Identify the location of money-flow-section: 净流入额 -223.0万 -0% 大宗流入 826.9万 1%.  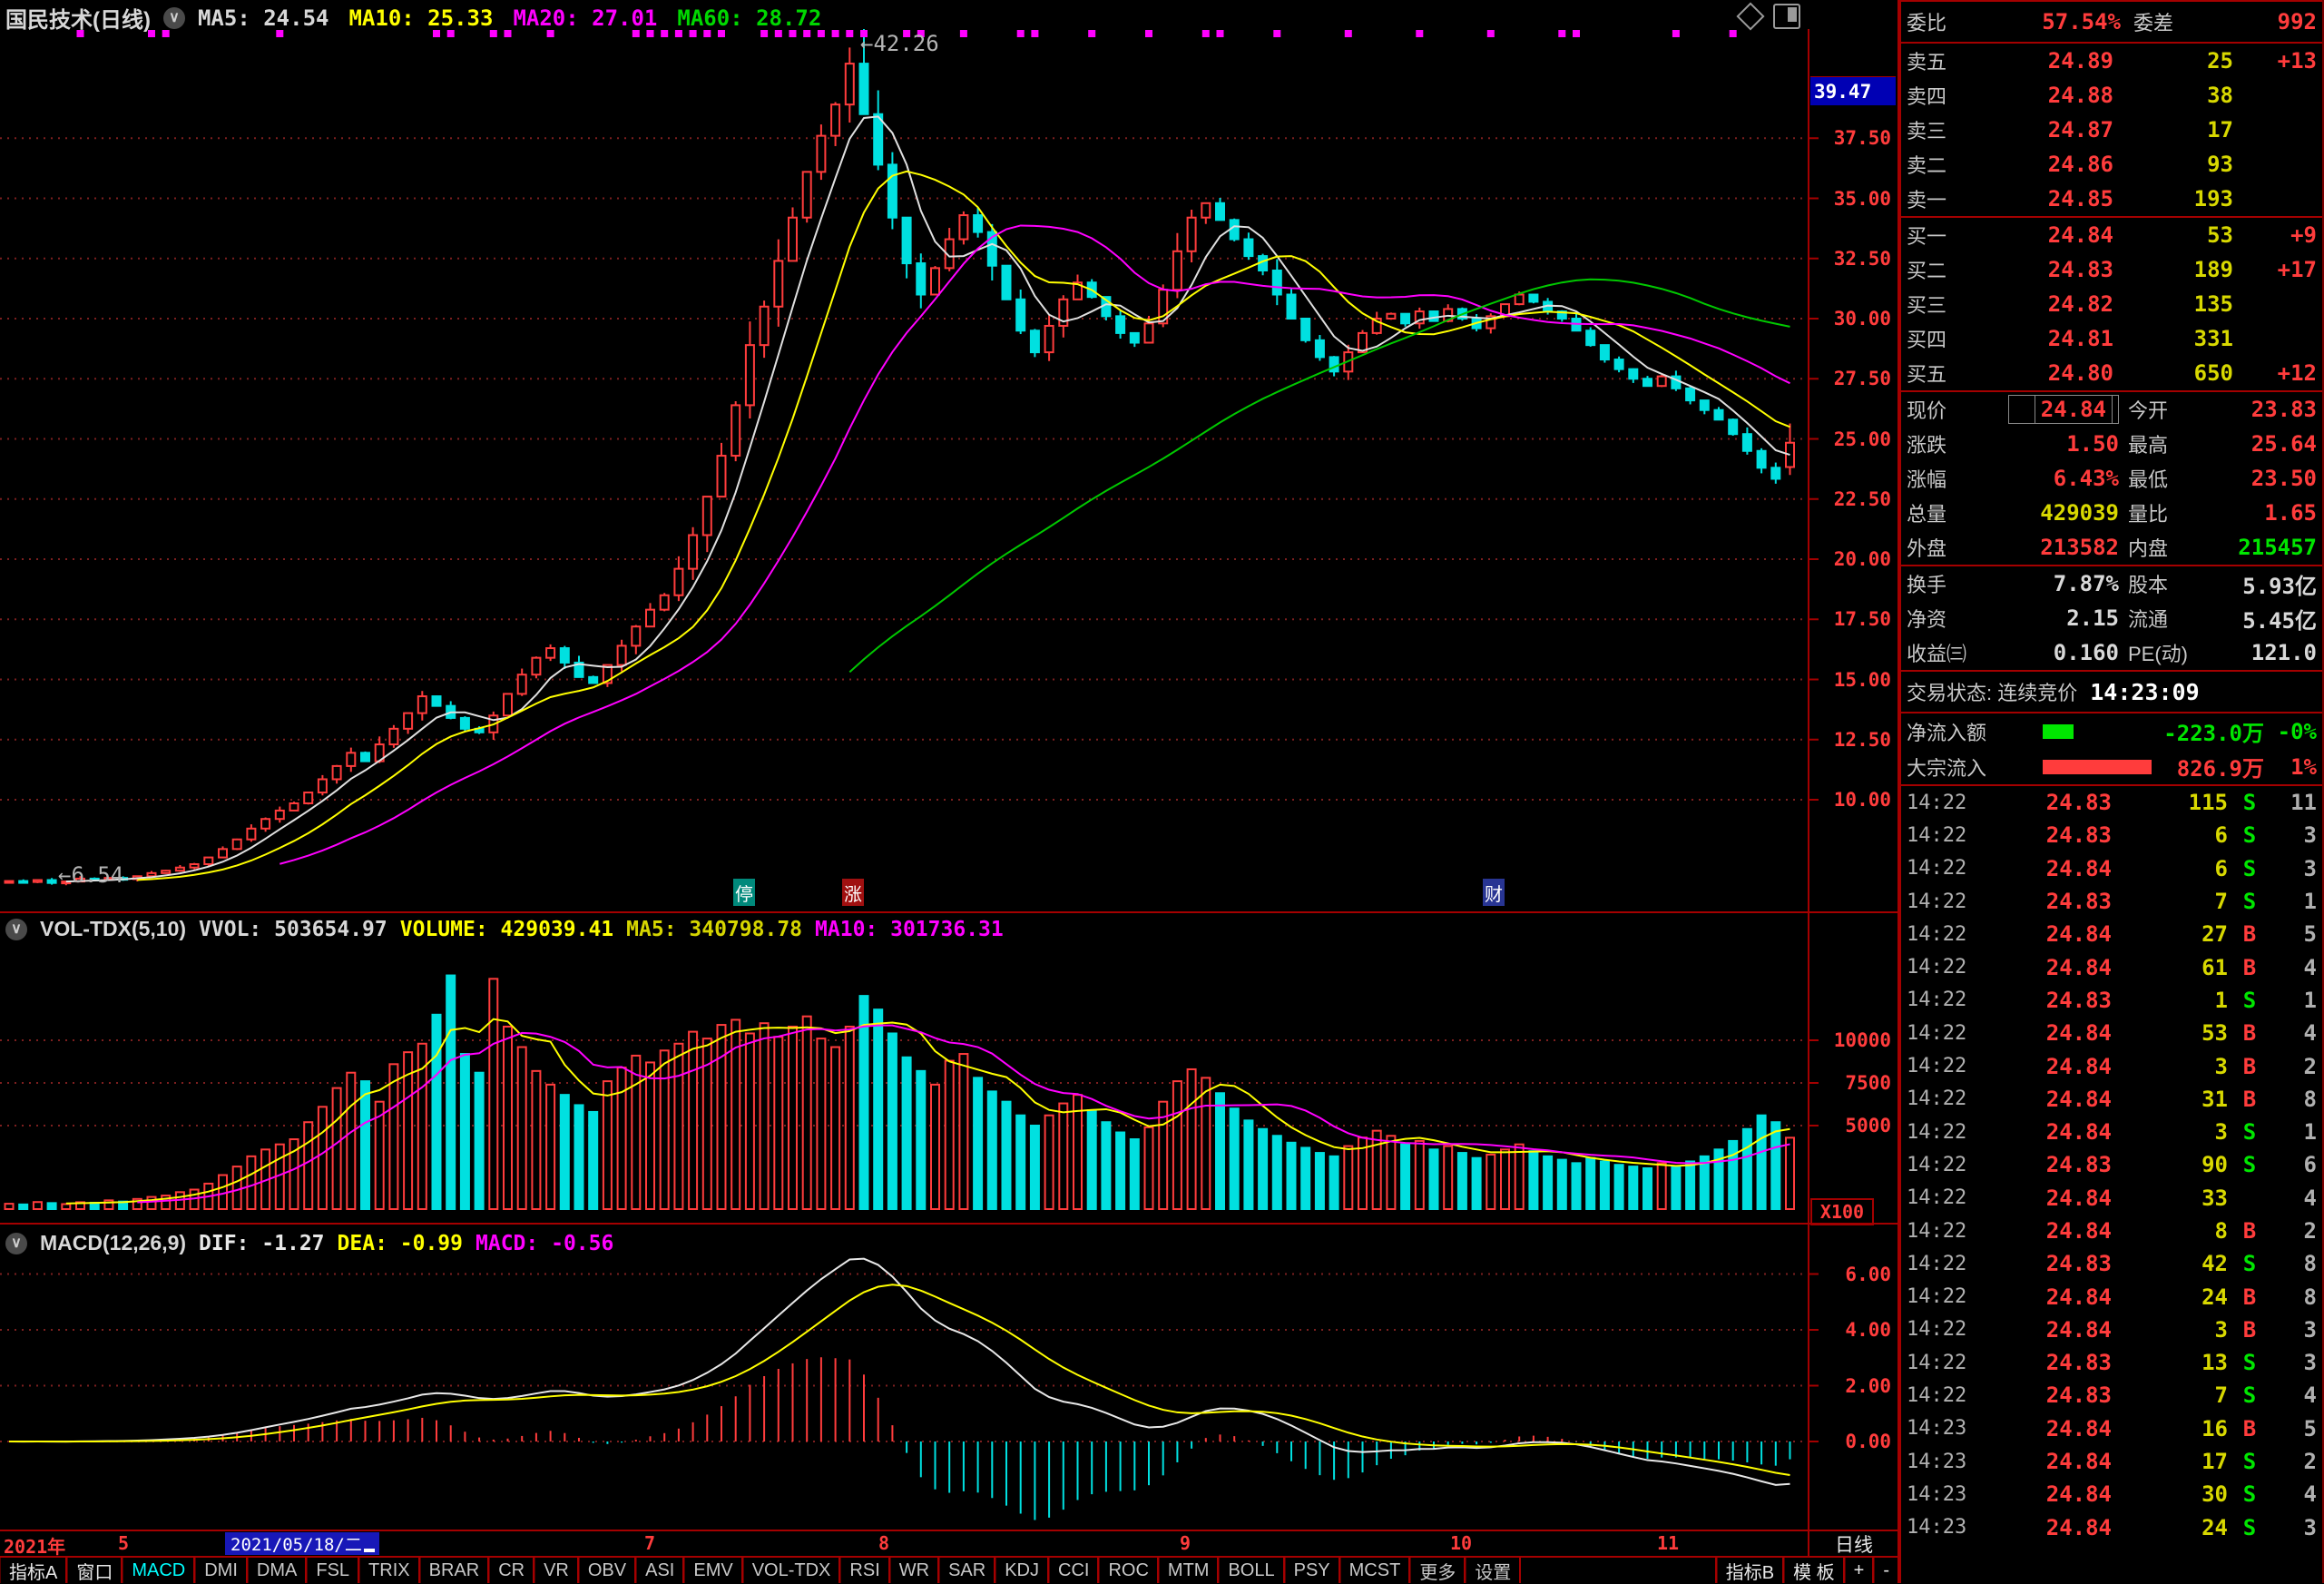
(2111, 749).